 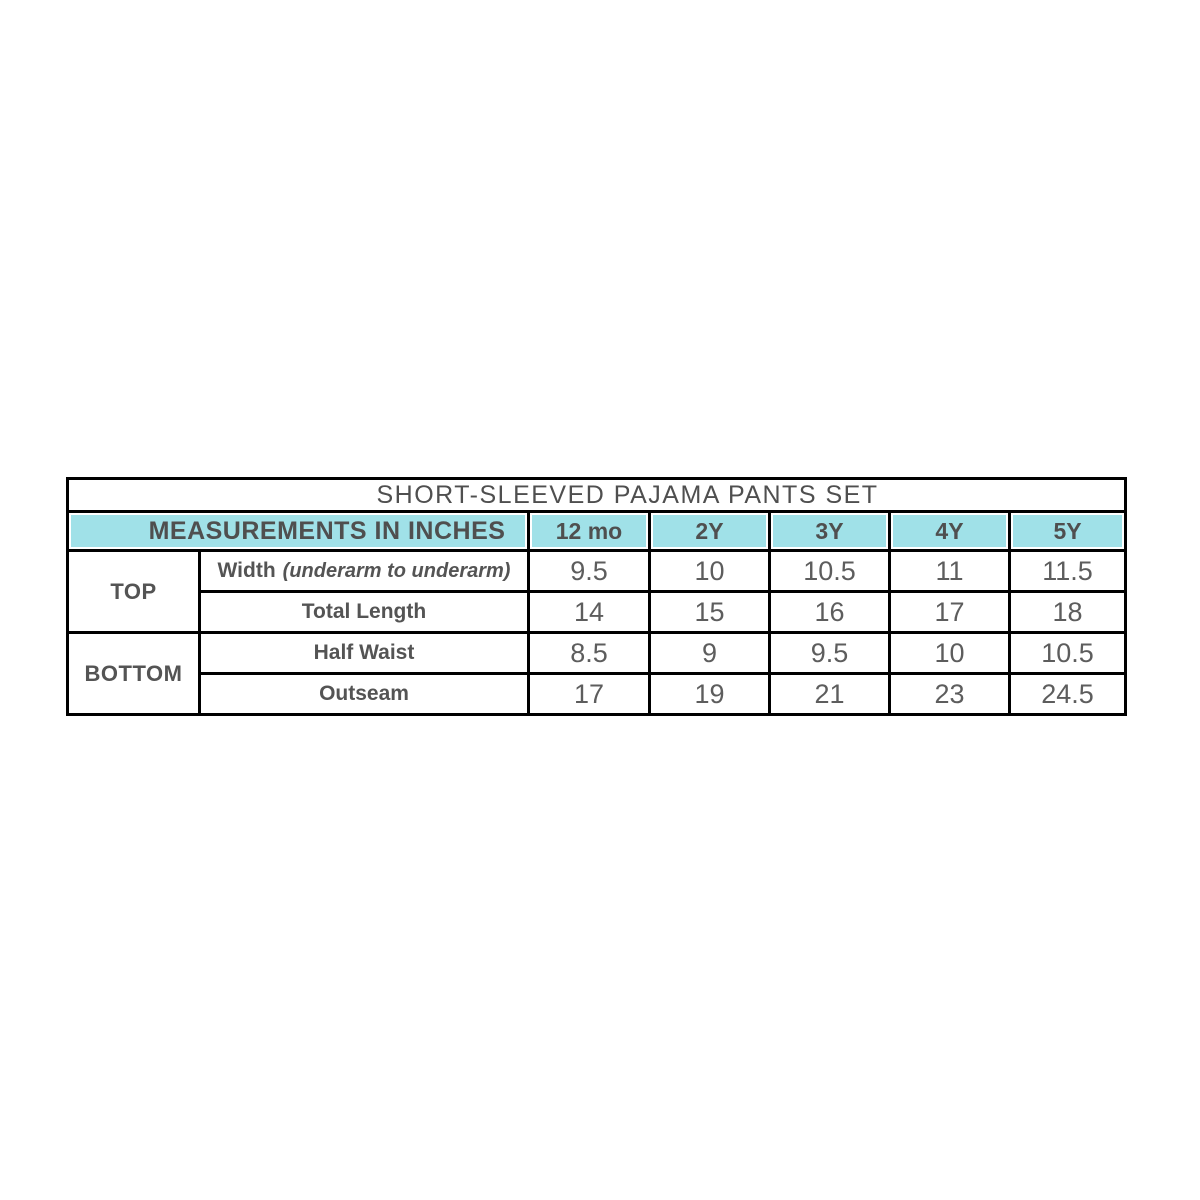 What do you see at coordinates (829, 612) in the screenshot?
I see `value-cell: 16` at bounding box center [829, 612].